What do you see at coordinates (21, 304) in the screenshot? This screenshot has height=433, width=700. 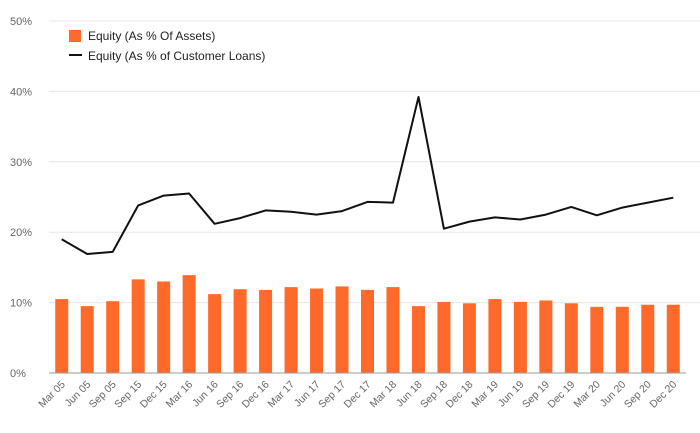 I see `y-tick-label: 10%` at bounding box center [21, 304].